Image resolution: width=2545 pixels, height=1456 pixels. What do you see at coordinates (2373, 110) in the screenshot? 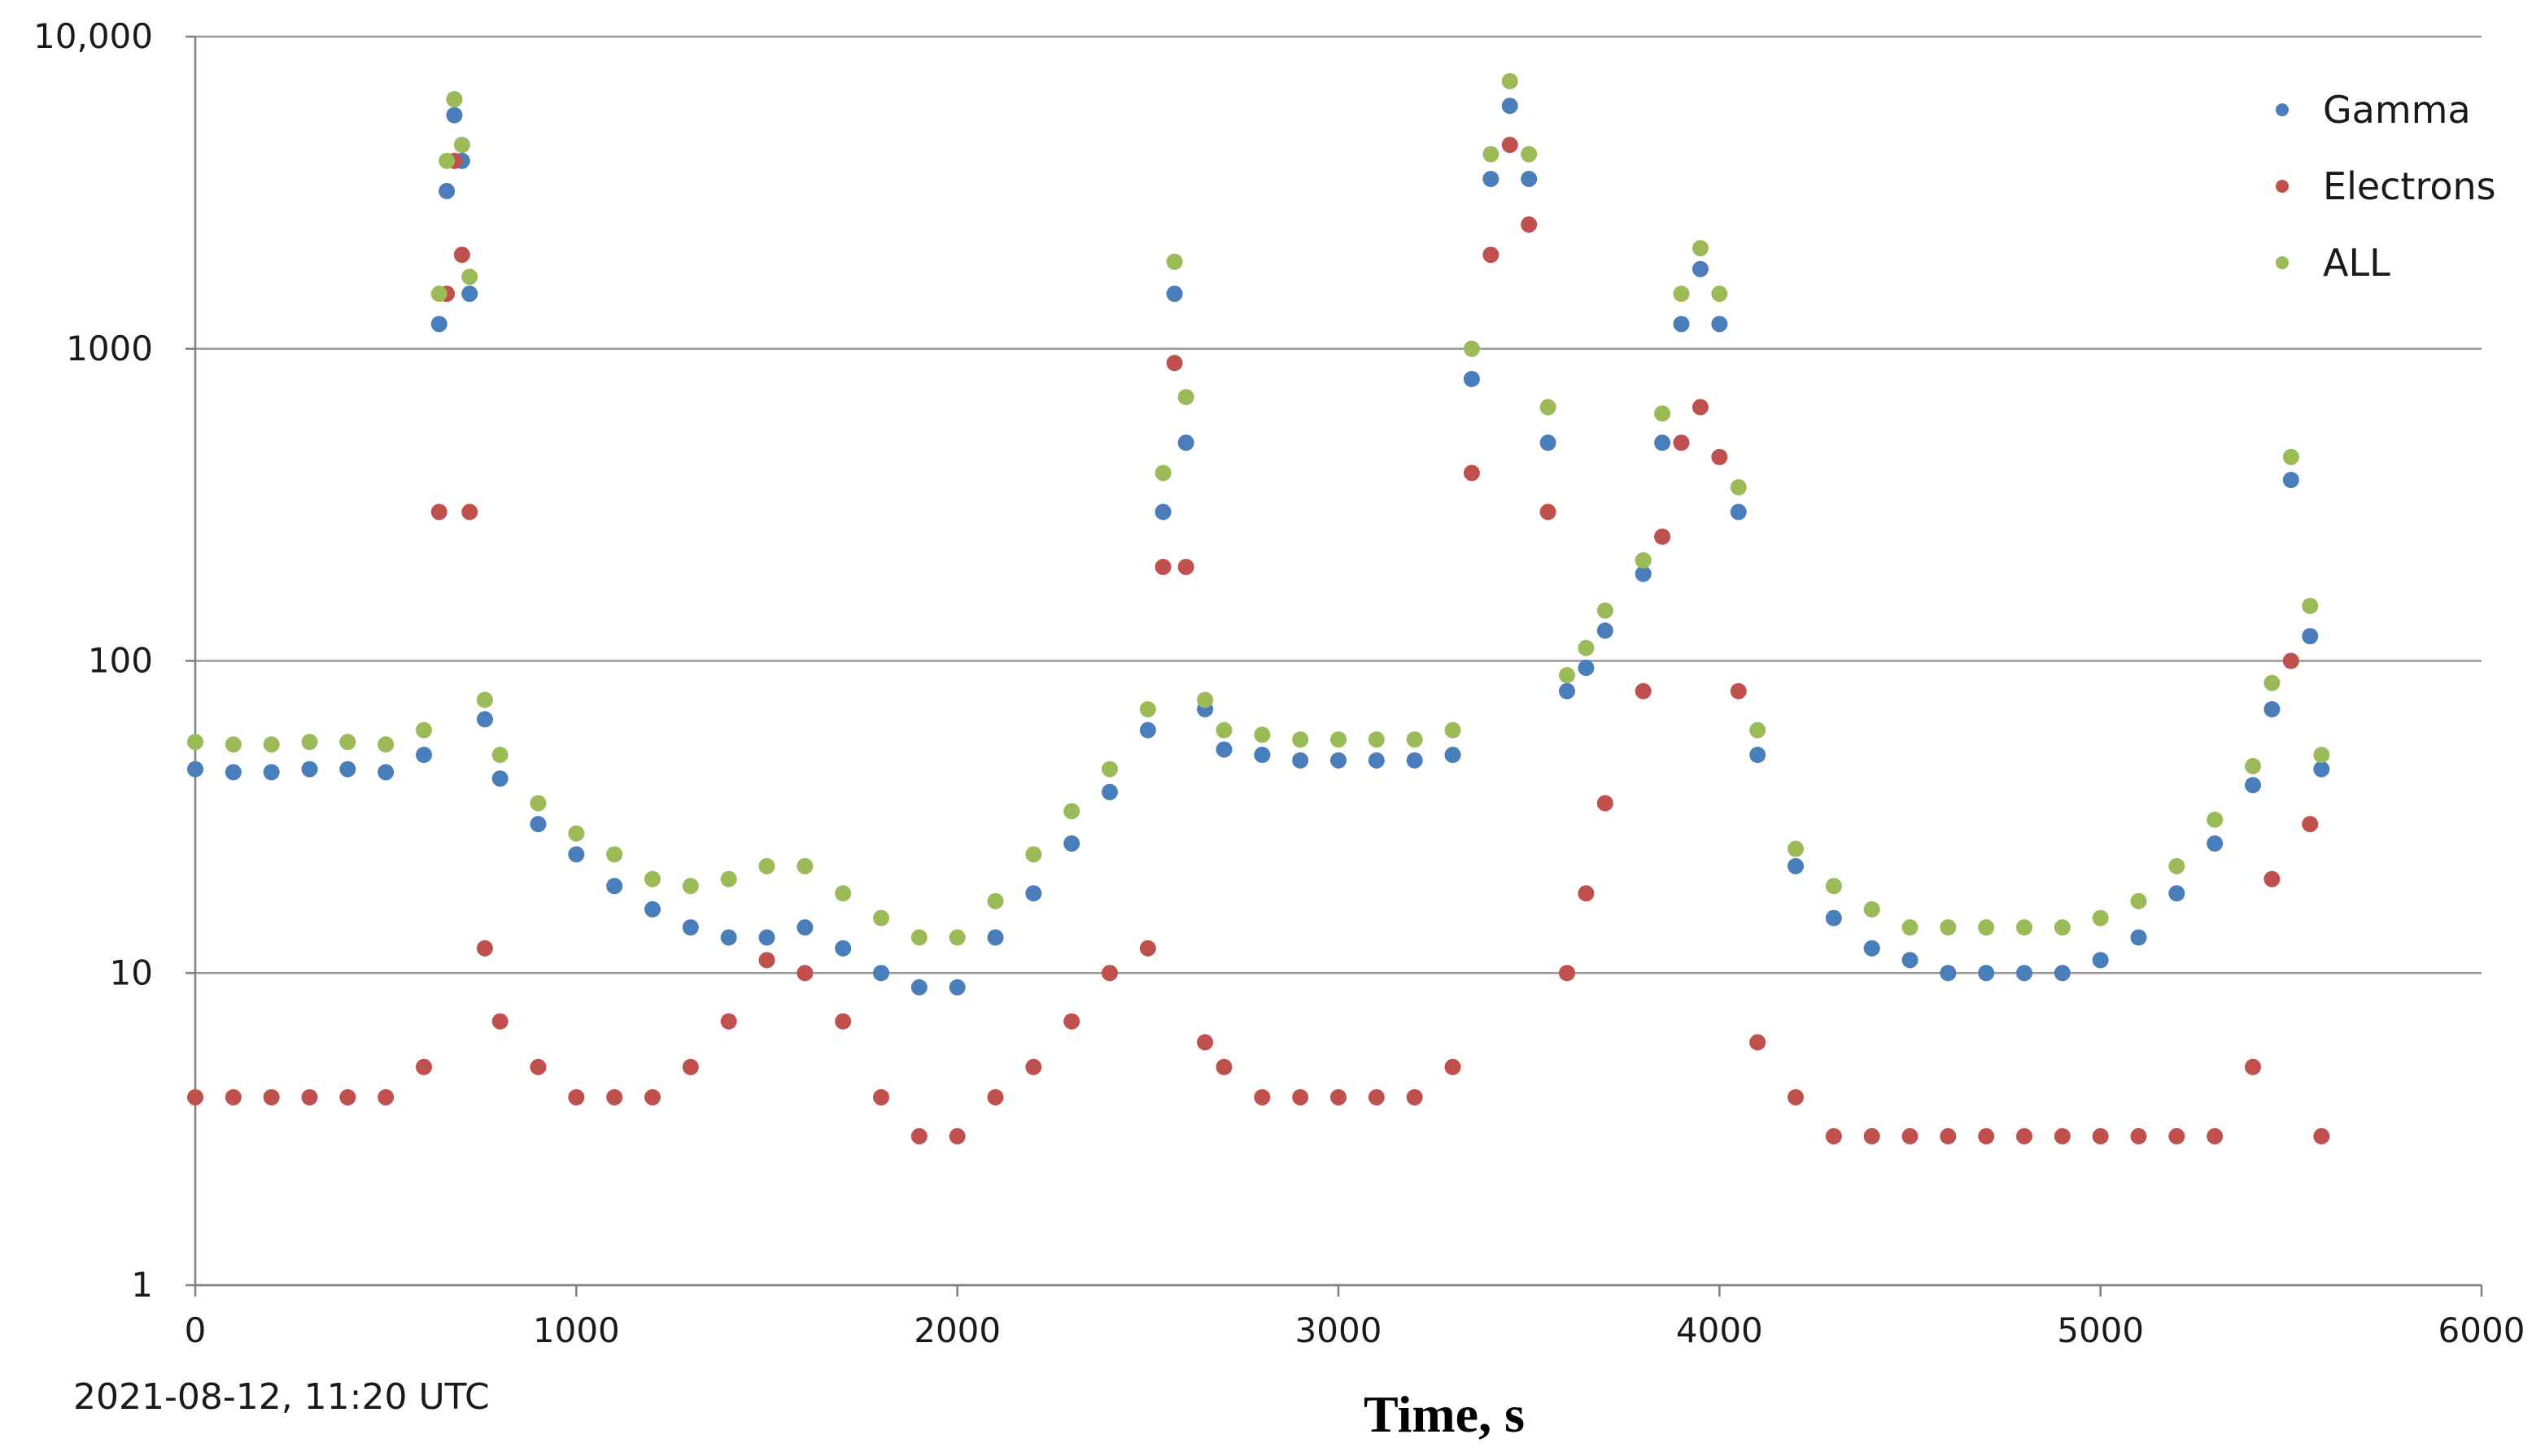
I see `legend-item-gamma: Gamma` at bounding box center [2373, 110].